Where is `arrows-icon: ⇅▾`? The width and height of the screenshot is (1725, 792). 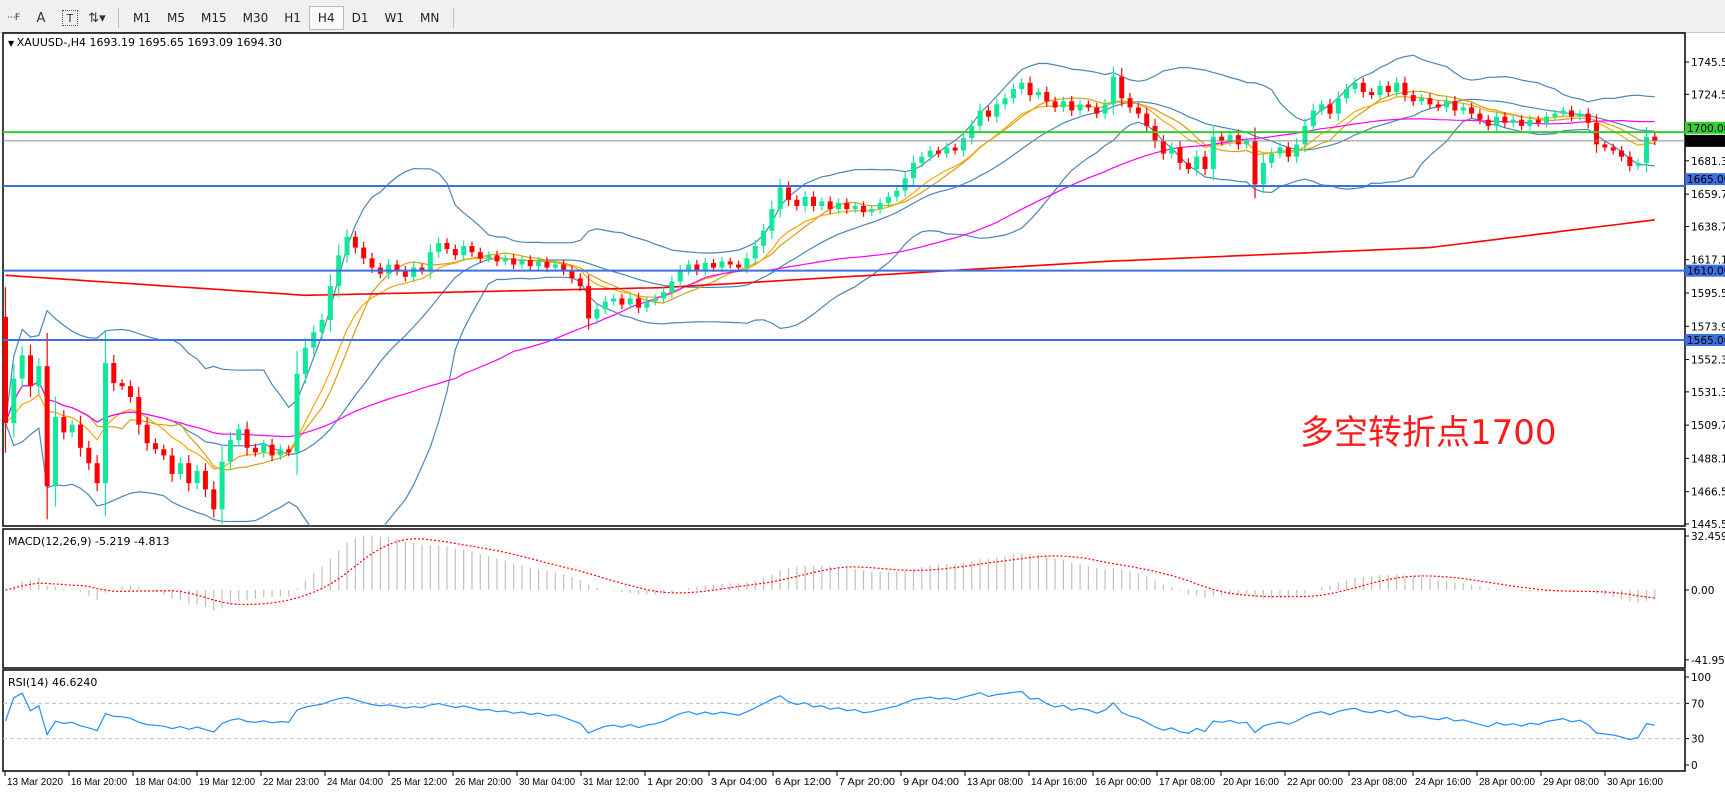 arrows-icon: ⇅▾ is located at coordinates (97, 18).